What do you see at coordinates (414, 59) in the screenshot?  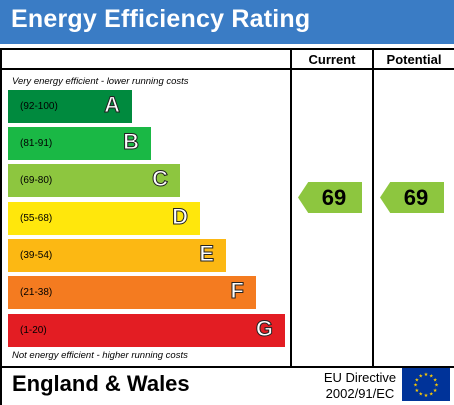 I see `potential-column-header: Potential` at bounding box center [414, 59].